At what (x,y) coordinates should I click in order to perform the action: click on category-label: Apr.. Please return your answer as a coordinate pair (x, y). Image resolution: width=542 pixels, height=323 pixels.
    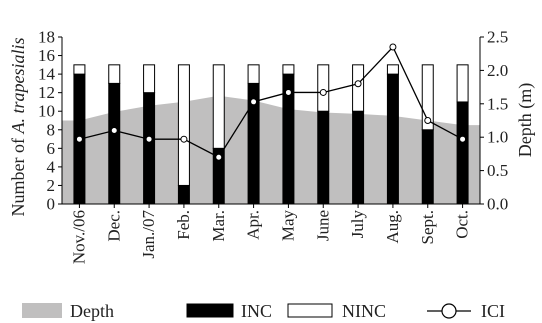
    Looking at the image, I should click on (253, 225).